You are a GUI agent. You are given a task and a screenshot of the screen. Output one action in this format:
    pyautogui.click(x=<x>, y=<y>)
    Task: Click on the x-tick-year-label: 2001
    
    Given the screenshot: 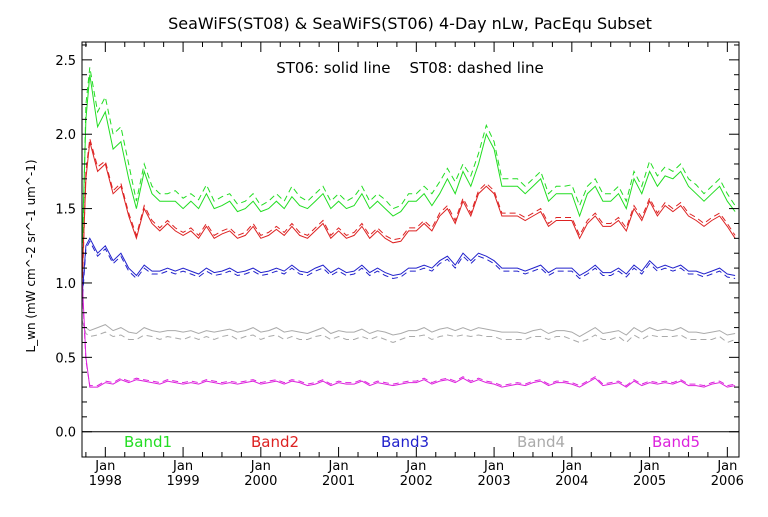 What is the action you would take?
    pyautogui.click(x=338, y=481)
    